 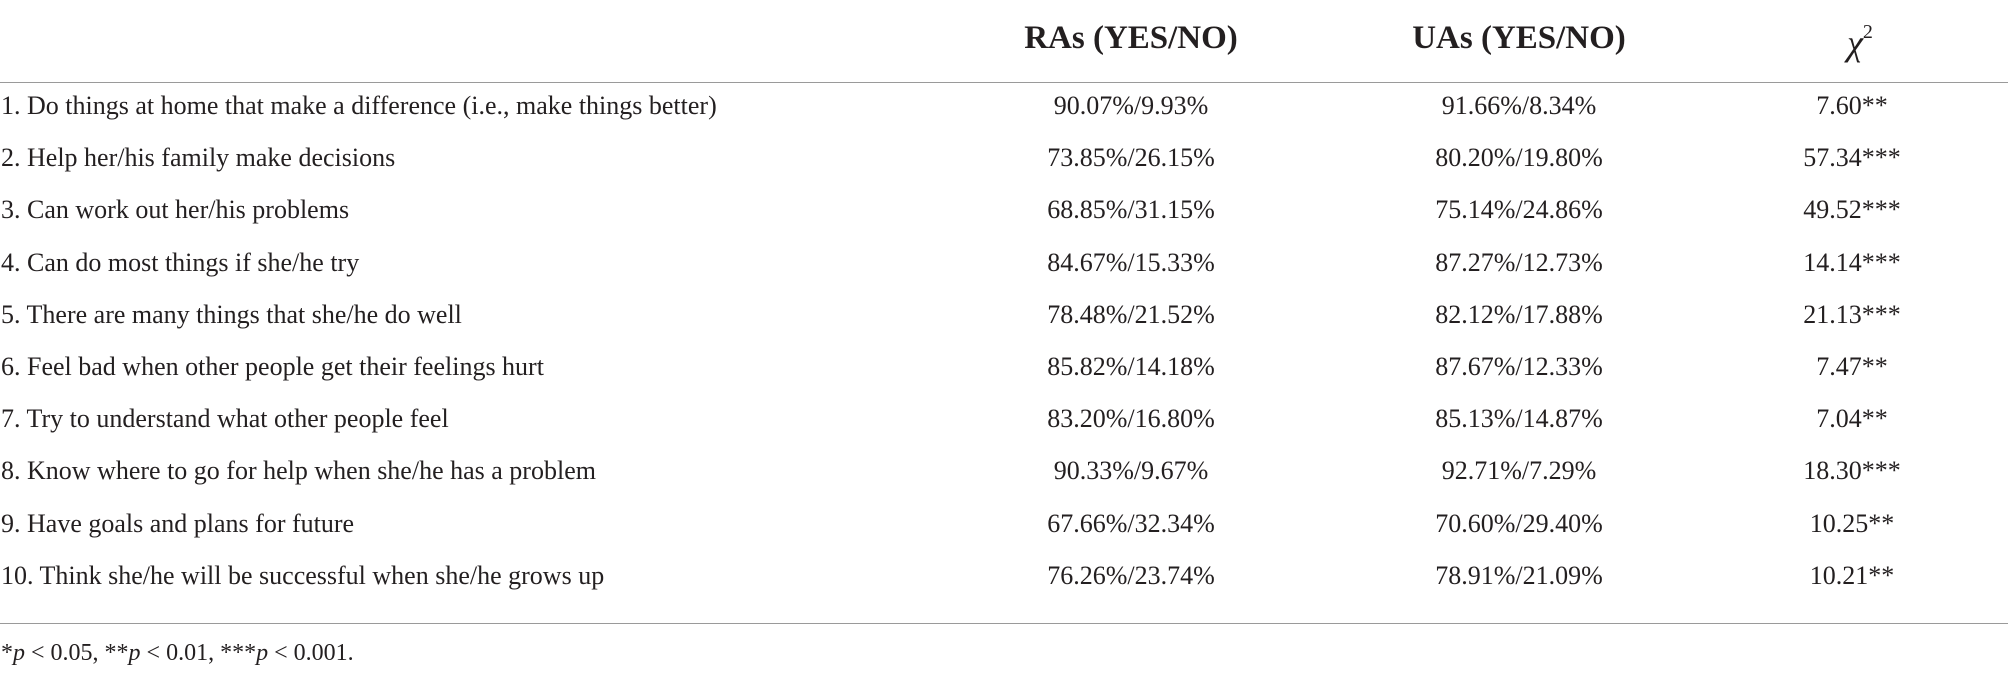 I want to click on row-uas-value: 87.27%/12.73%, so click(x=1519, y=262).